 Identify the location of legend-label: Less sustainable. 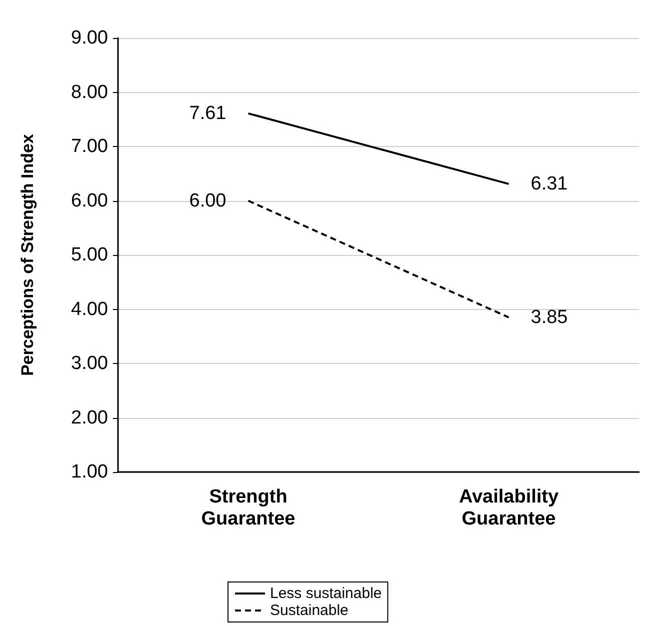
(326, 593).